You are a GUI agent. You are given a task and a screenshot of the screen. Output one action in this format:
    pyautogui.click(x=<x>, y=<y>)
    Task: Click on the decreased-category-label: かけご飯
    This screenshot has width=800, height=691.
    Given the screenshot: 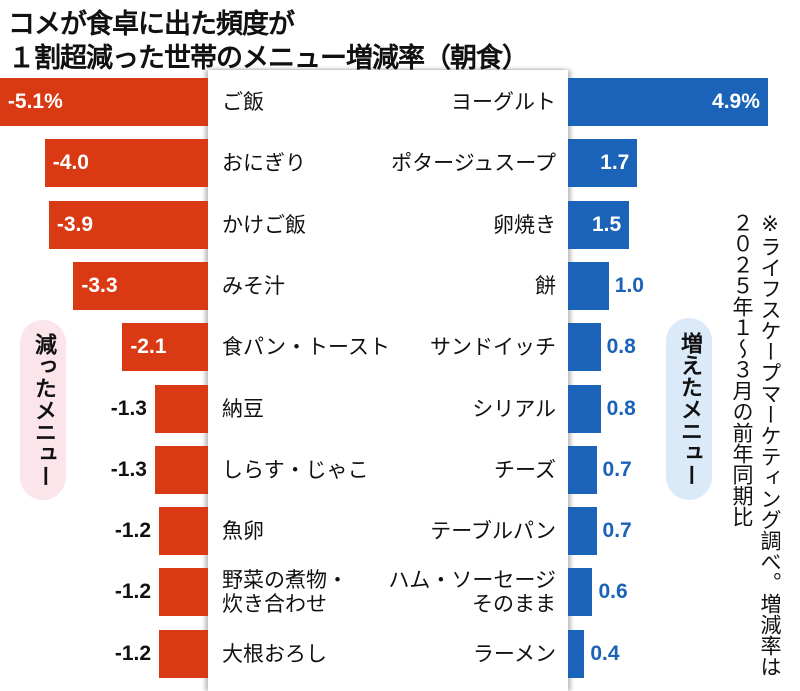 What is the action you would take?
    pyautogui.click(x=264, y=224)
    